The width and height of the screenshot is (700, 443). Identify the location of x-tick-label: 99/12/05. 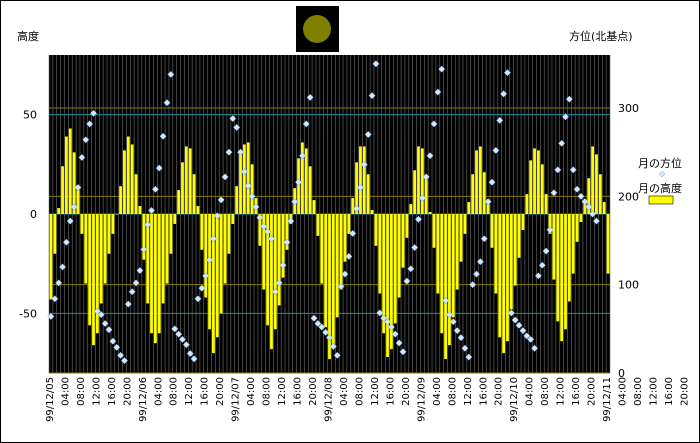
(50, 399).